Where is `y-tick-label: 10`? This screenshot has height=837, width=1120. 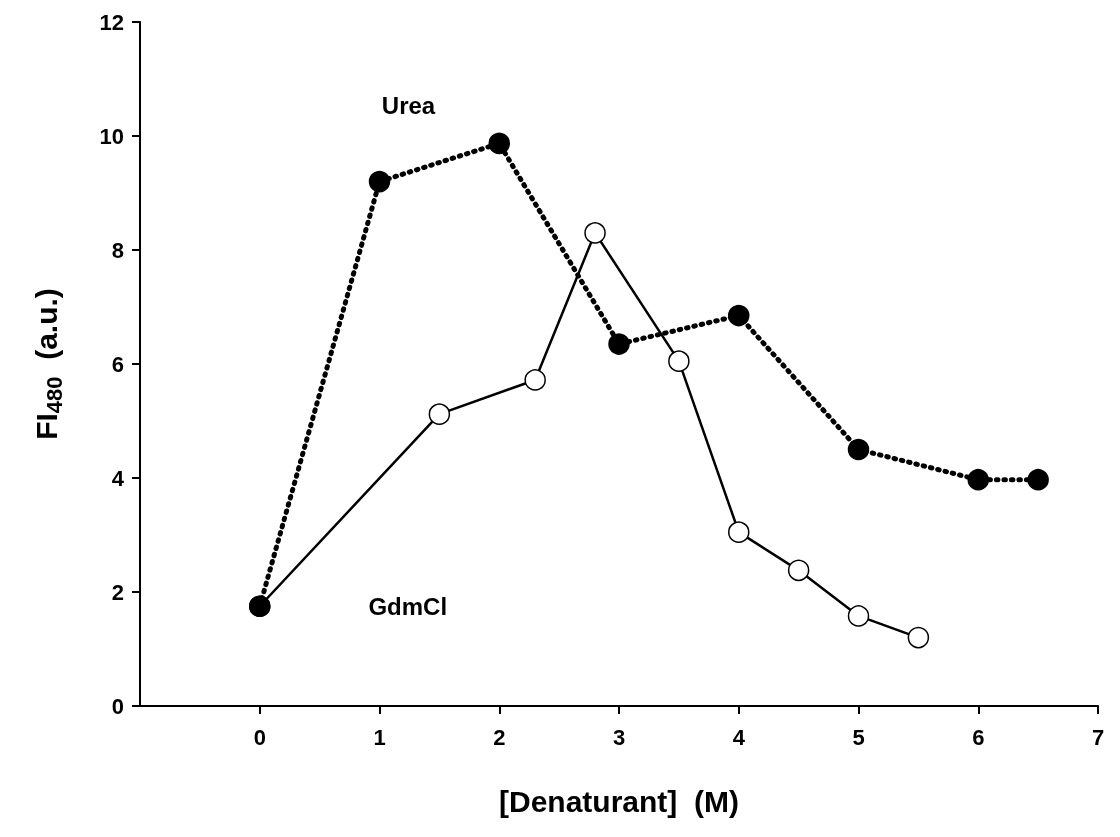 y-tick-label: 10 is located at coordinates (111, 136).